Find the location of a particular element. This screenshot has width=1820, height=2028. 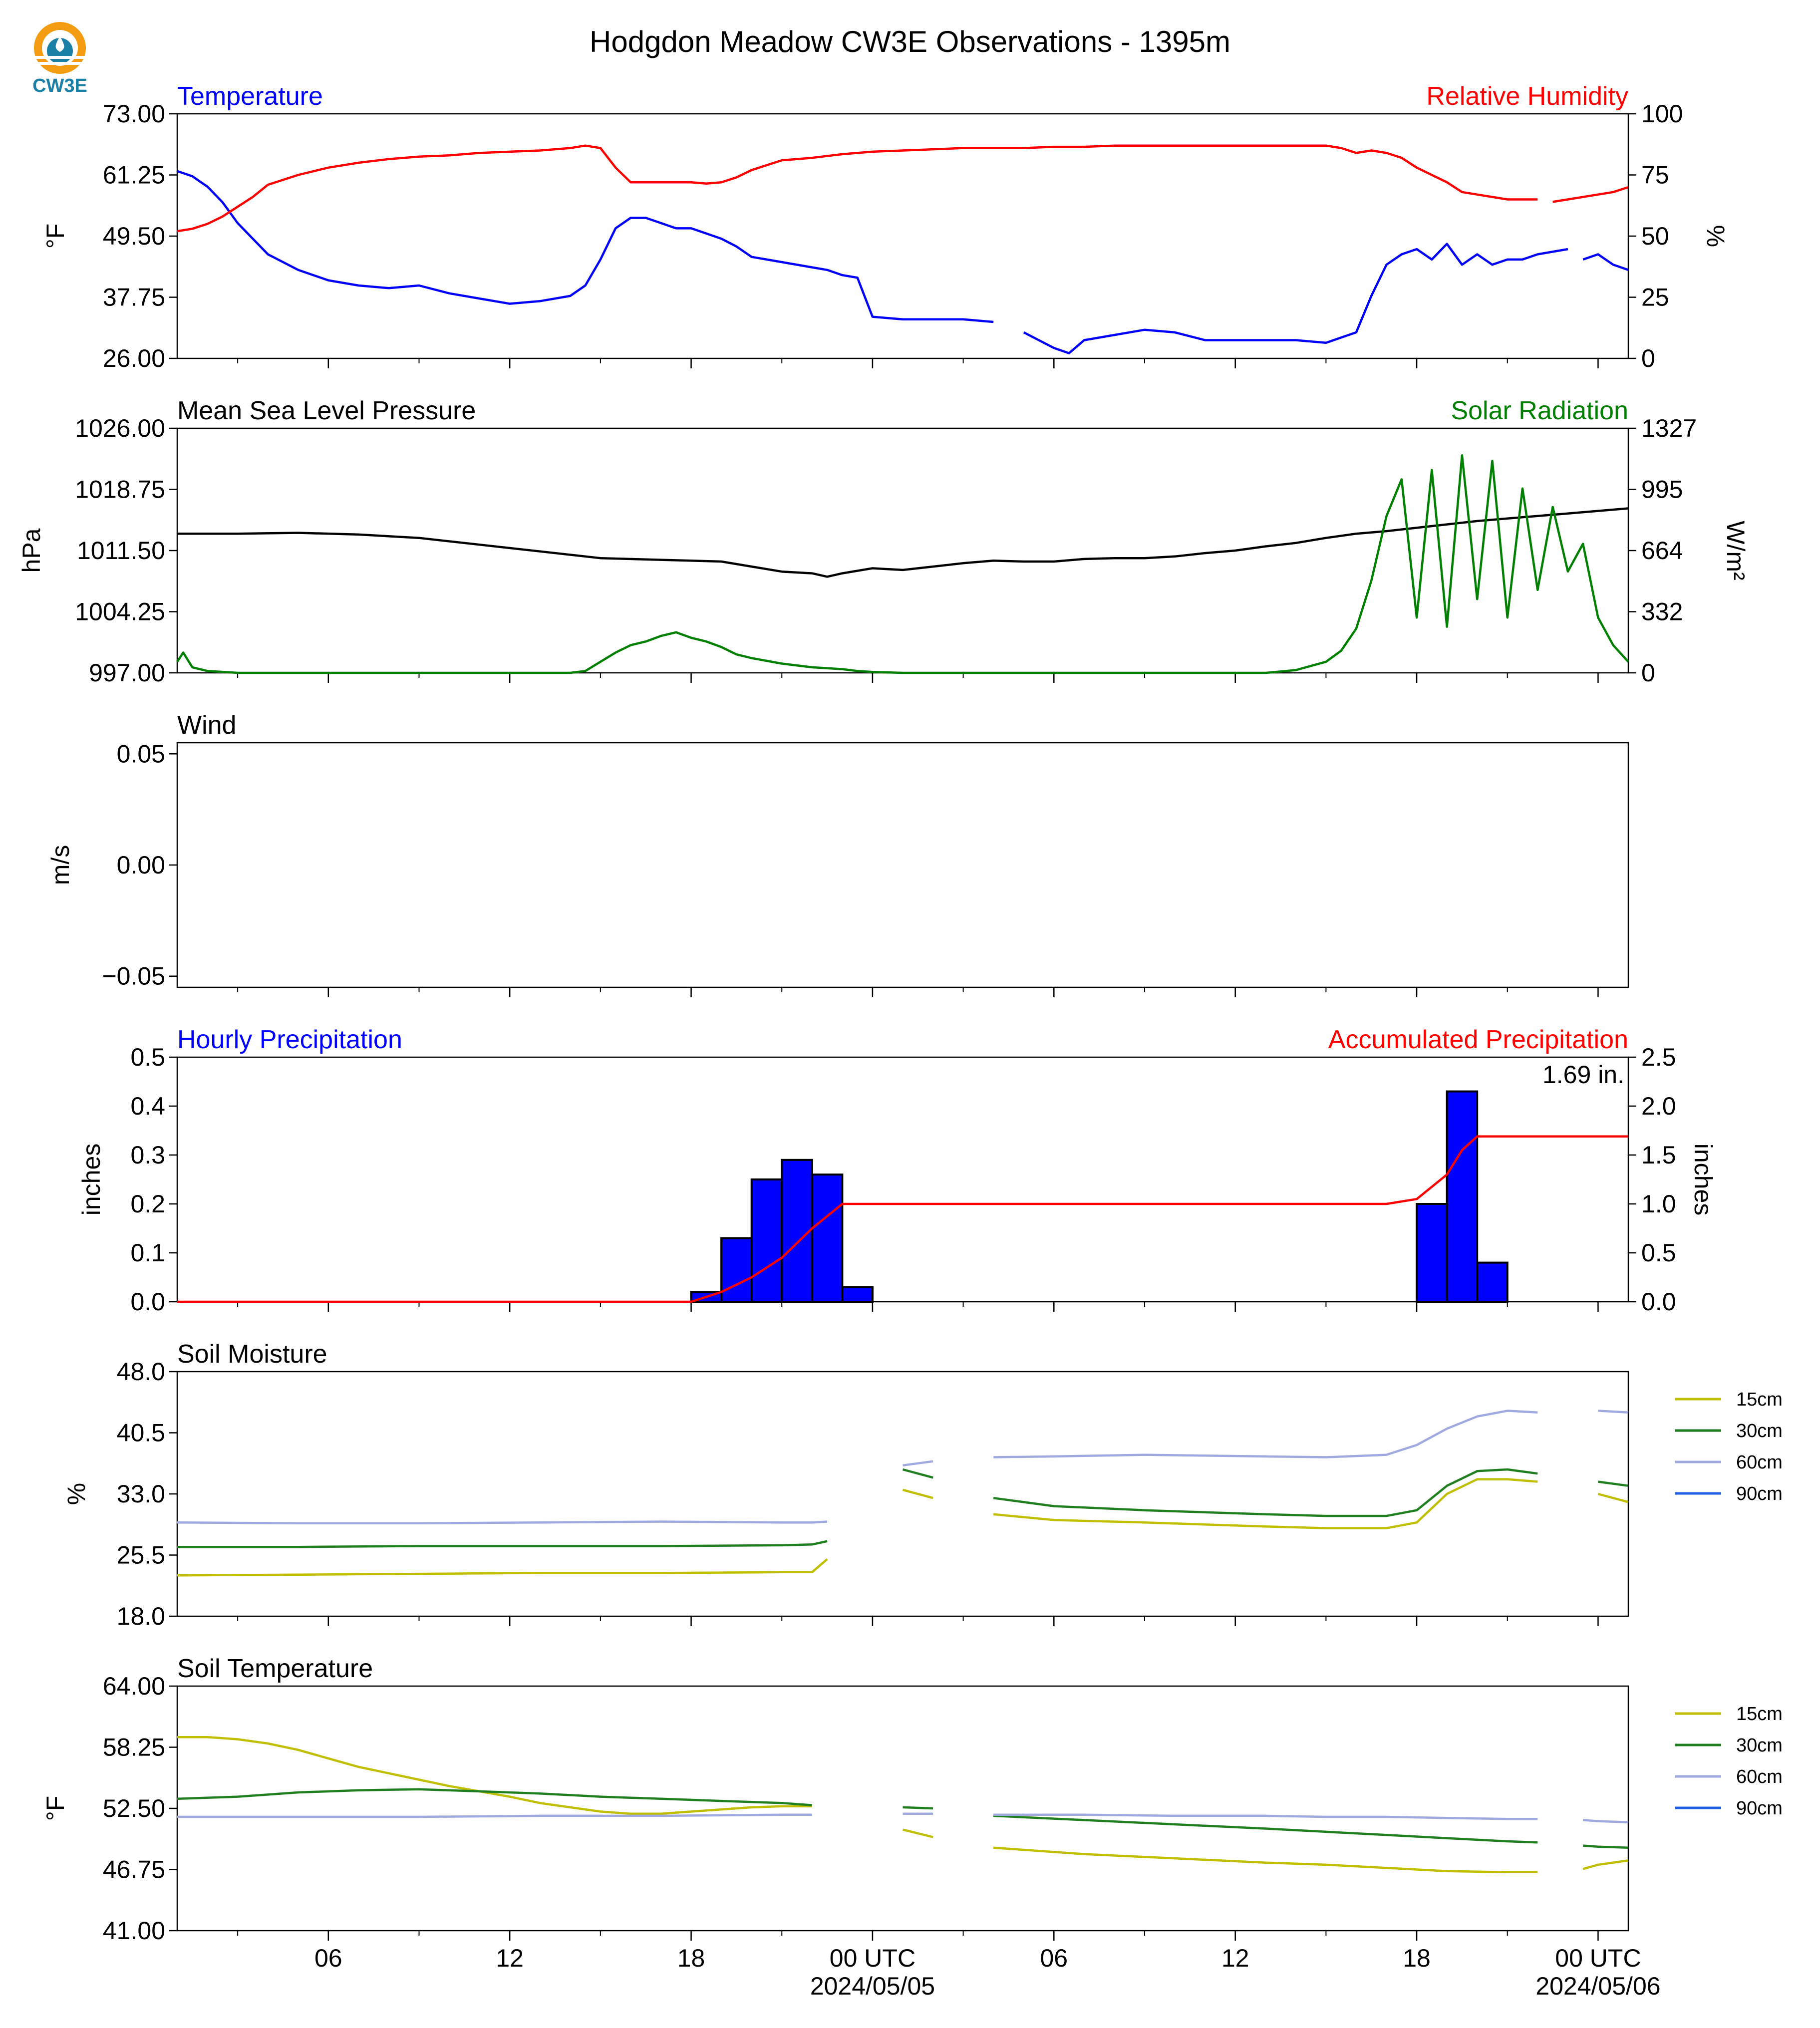

y-axis-label-right: % is located at coordinates (1716, 236).